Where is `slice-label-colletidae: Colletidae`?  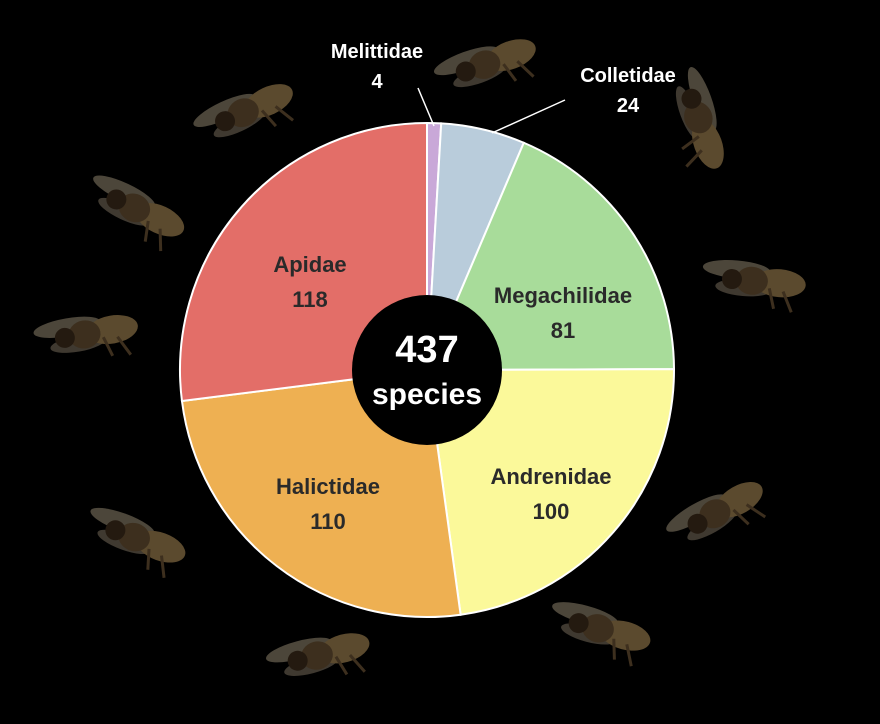
slice-label-colletidae: Colletidae is located at coordinates (628, 76).